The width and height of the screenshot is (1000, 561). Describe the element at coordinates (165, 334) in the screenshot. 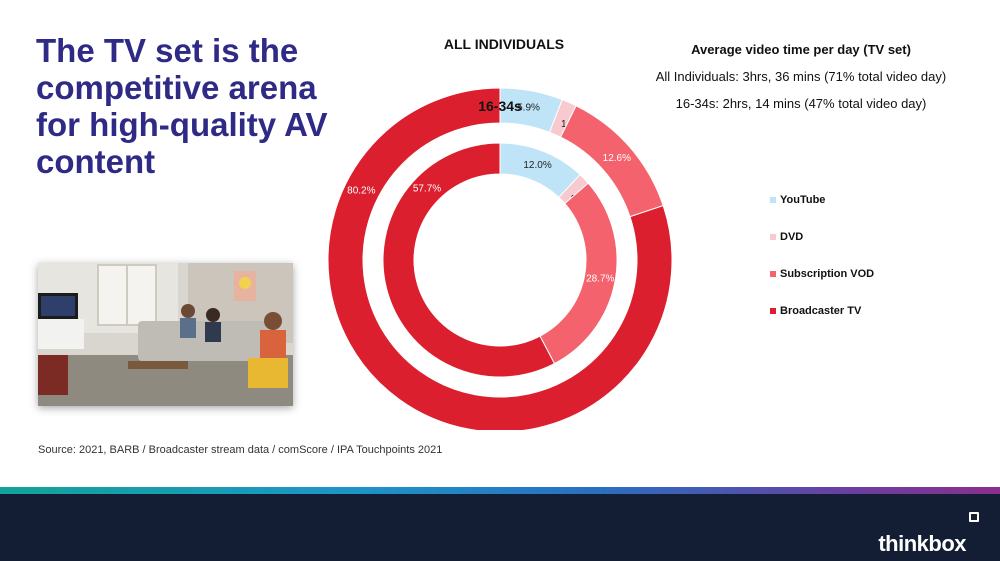

I see `living-room-photo` at that location.